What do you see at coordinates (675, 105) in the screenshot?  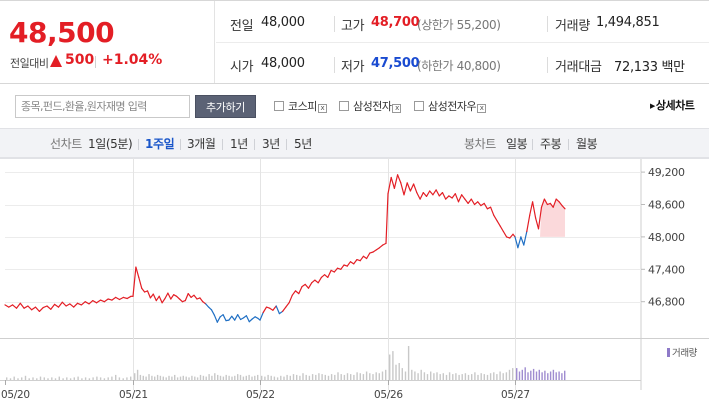 I see `detail-chart-label: 상세차트` at bounding box center [675, 105].